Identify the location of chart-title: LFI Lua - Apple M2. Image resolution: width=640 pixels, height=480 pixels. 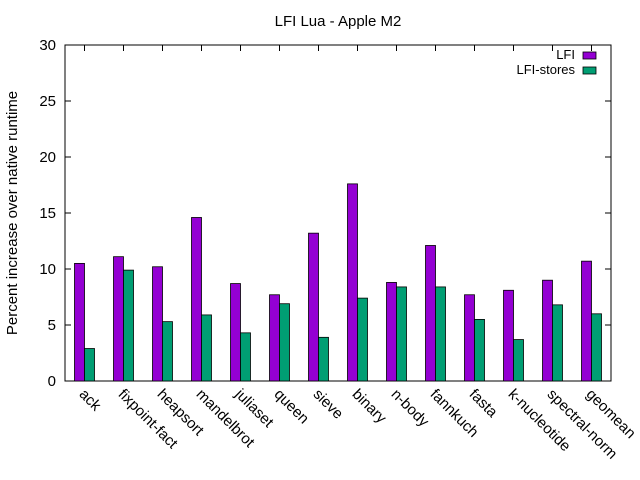
(338, 21).